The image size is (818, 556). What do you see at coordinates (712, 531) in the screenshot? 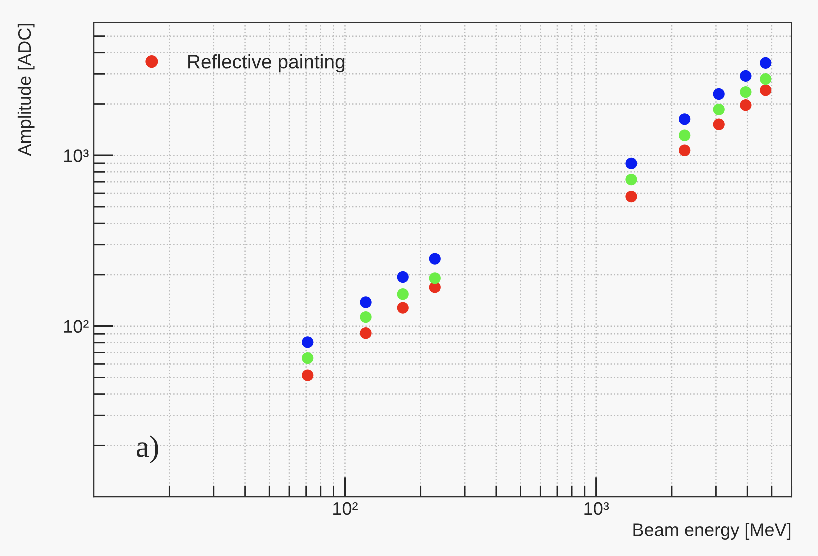
I see `x-axis-title: Beam energy [MeV]` at bounding box center [712, 531].